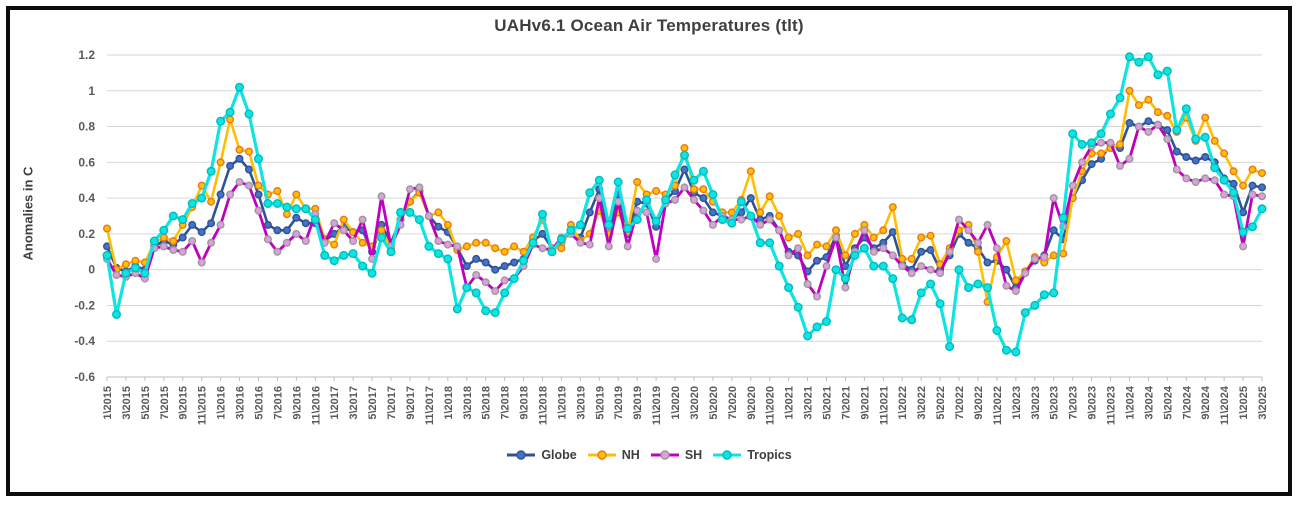 The width and height of the screenshot is (1298, 507). I want to click on x-tick-label: 11\2016, so click(316, 405).